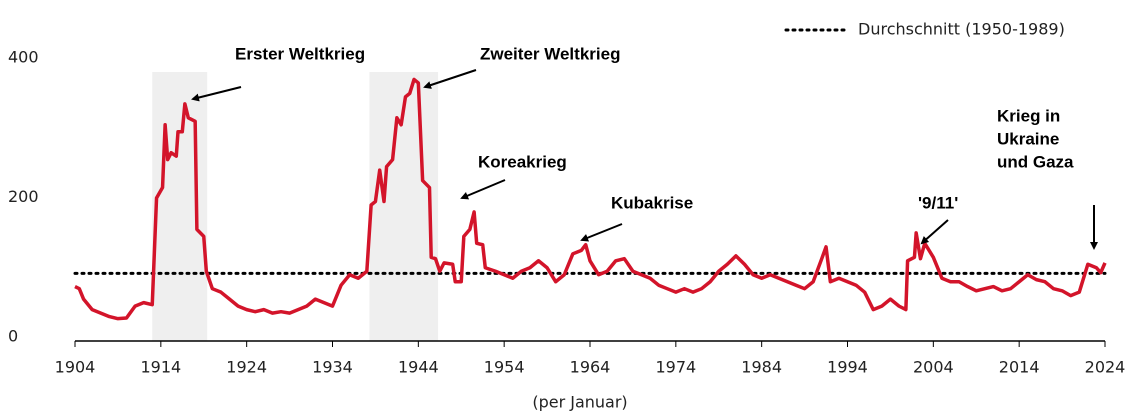 The image size is (1131, 415). What do you see at coordinates (652, 202) in the screenshot?
I see `annotation: Kubakrise` at bounding box center [652, 202].